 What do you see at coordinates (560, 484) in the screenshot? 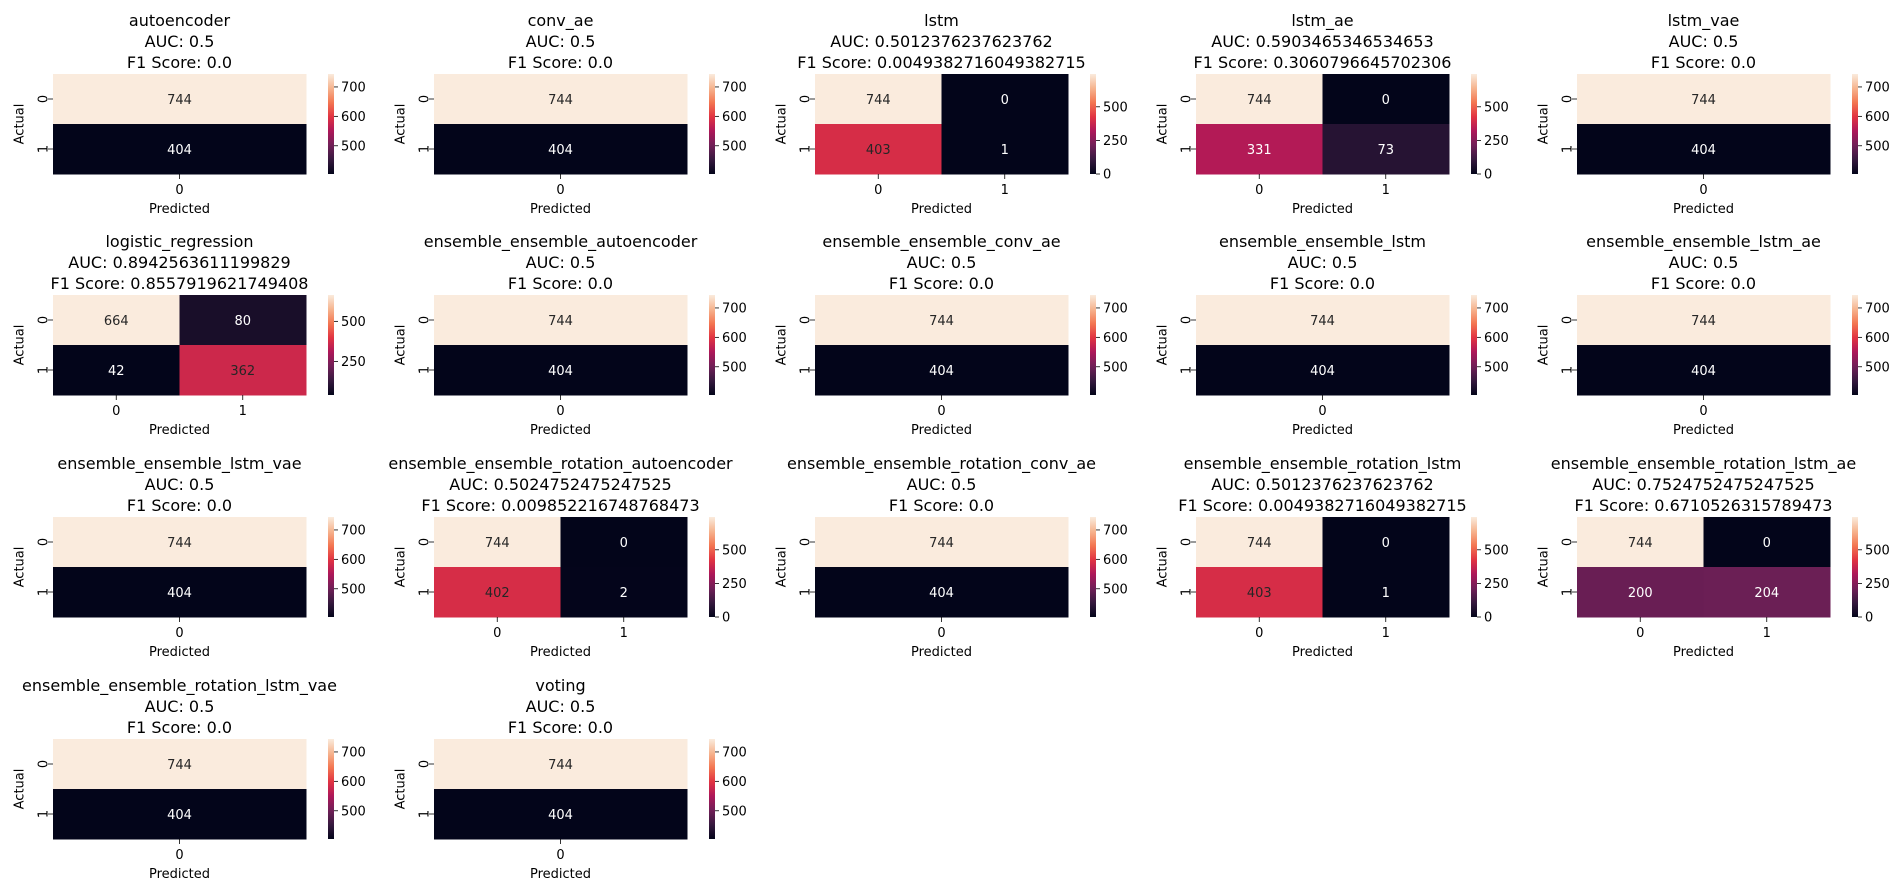
I see `auc-label: AUC: 0.5024752475247525` at bounding box center [560, 484].